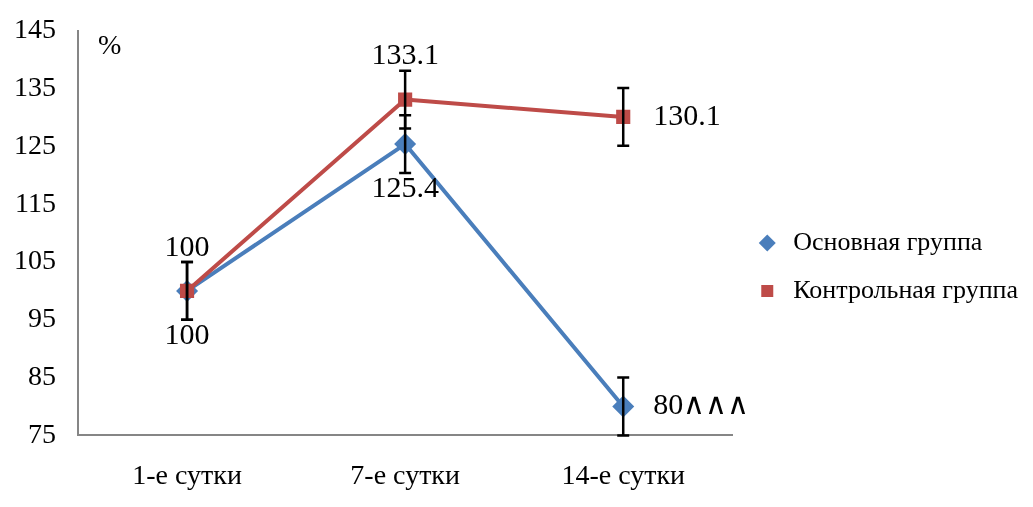 This screenshot has width=1033, height=507. I want to click on x-tick-label: 14-е сутки, so click(623, 474).